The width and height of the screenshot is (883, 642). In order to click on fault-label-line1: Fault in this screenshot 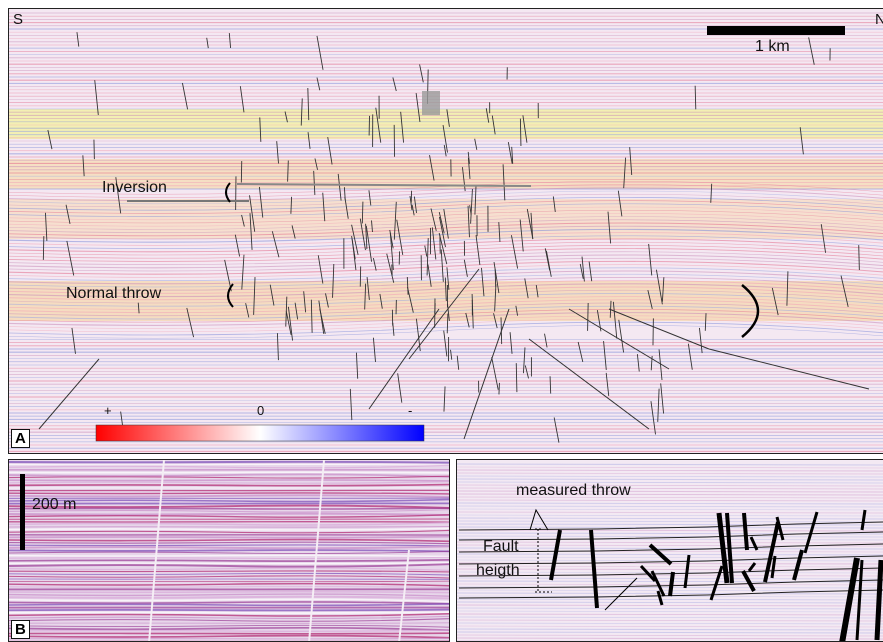, I will do `click(501, 546)`.